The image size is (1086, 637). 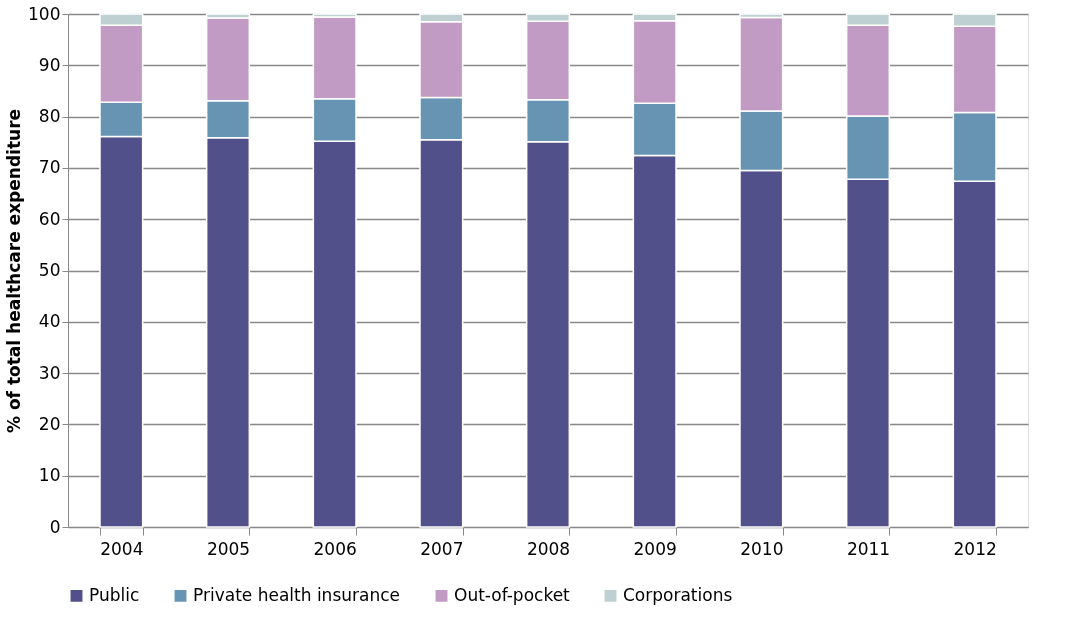 What do you see at coordinates (44, 13) in the screenshot?
I see `y-tick-label: 100` at bounding box center [44, 13].